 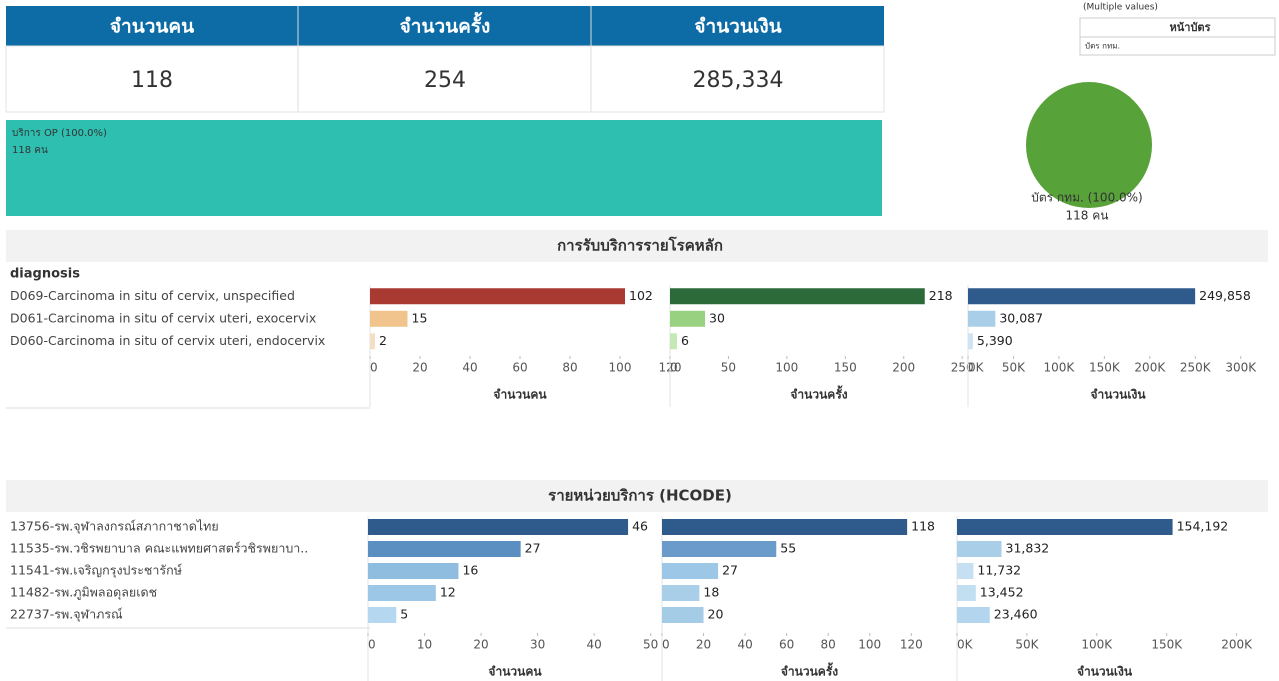 What do you see at coordinates (1028, 548) in the screenshot?
I see `value-label: 31,832` at bounding box center [1028, 548].